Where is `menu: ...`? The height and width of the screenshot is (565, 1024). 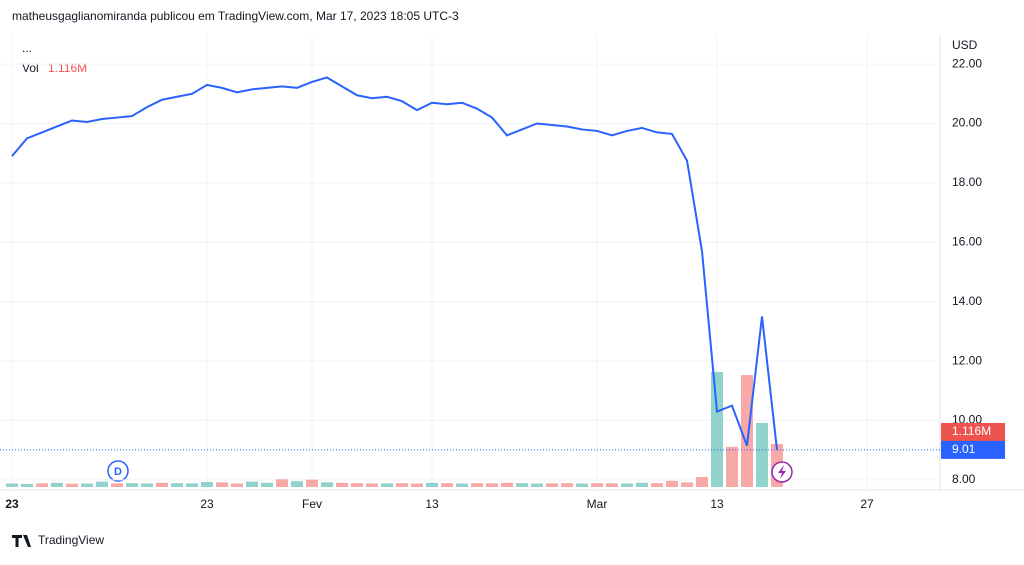 menu: ... is located at coordinates (27, 48).